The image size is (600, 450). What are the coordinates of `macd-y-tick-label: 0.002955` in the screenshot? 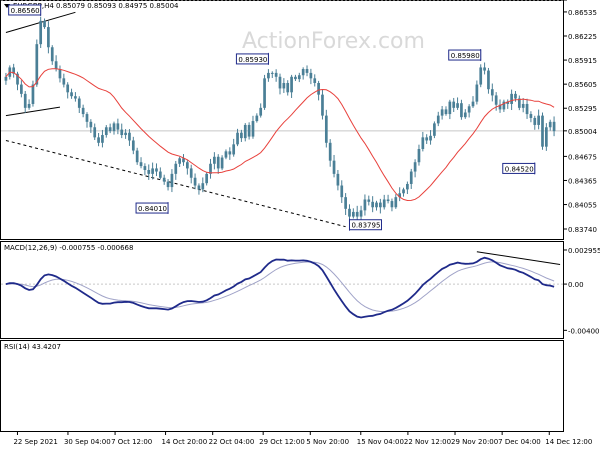 It's located at (584, 251).